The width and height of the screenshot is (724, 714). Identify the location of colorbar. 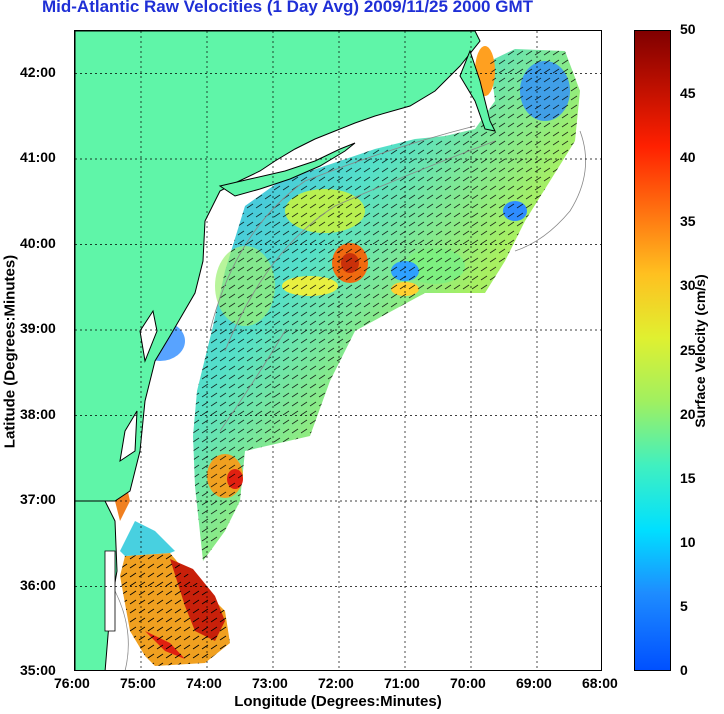
(652, 350).